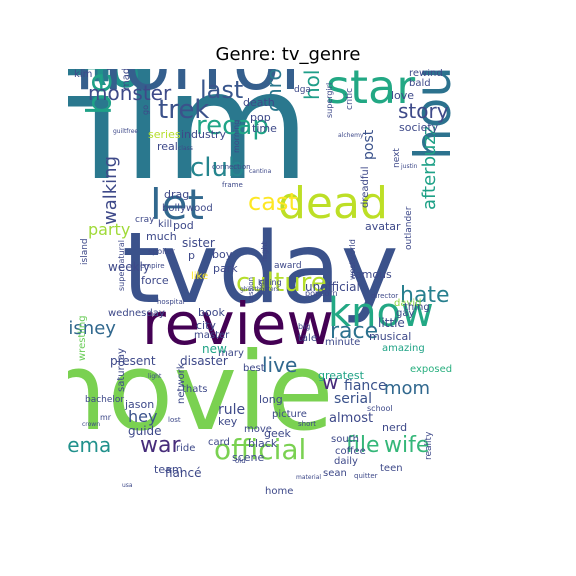 This screenshot has height=576, width=576. What do you see at coordinates (261, 287) in the screenshot?
I see `word-tom: tom` at bounding box center [261, 287].